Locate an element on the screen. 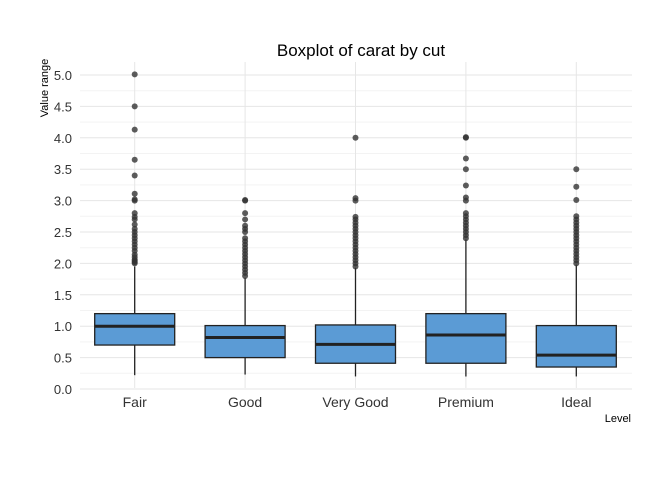 The image size is (672, 480). box-ideal is located at coordinates (576, 271).